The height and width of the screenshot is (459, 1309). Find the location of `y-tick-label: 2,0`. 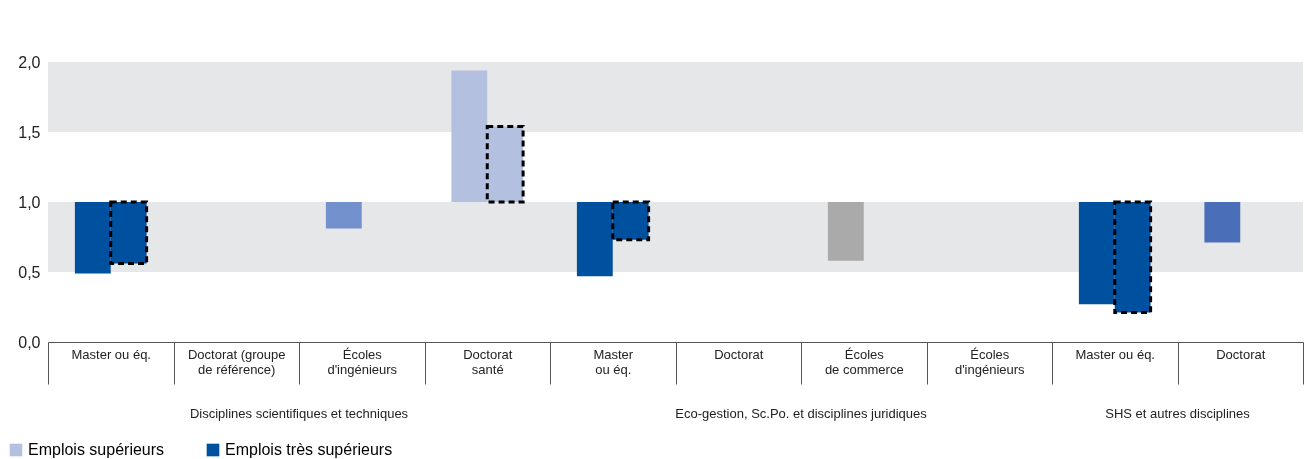

y-tick-label: 2,0 is located at coordinates (29, 62).